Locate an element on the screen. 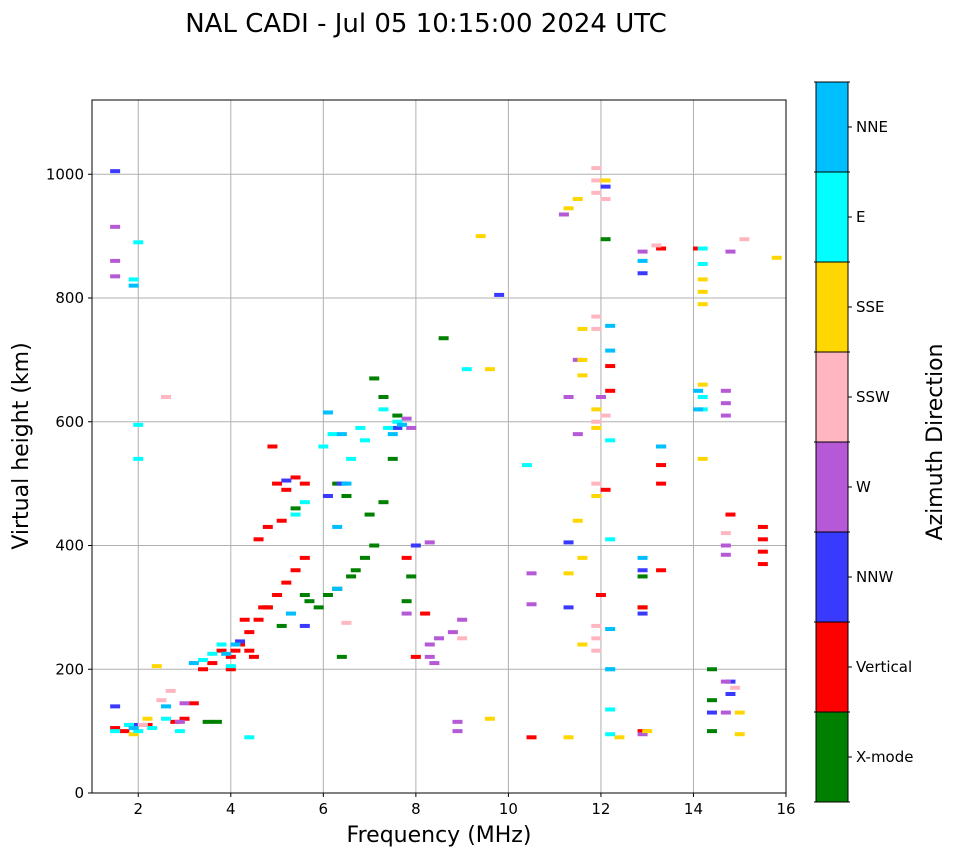  x-tick-label: 16 is located at coordinates (785, 809).